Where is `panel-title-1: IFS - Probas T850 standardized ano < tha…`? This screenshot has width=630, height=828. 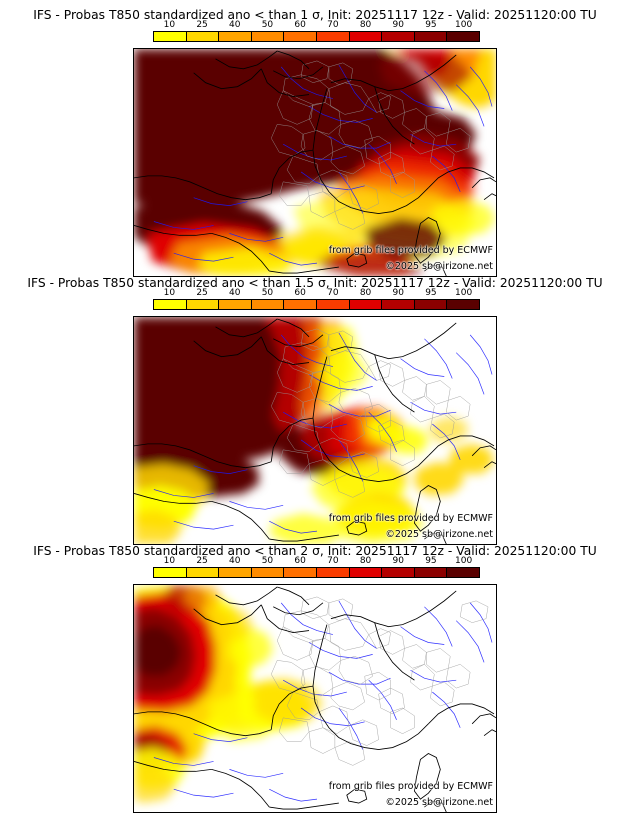 panel-title-1: IFS - Probas T850 standardized ano < tha… is located at coordinates (315, 15).